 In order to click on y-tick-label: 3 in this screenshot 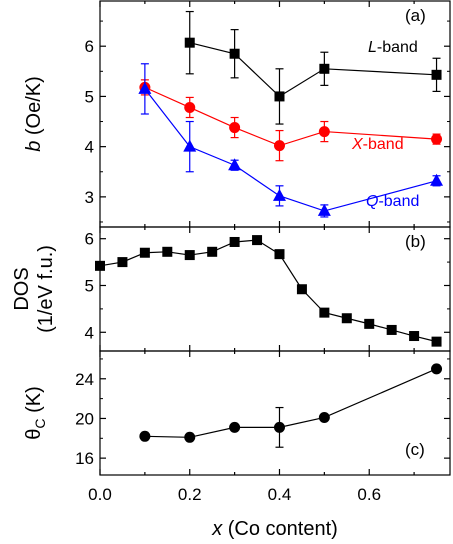, I will do `click(89, 197)`.